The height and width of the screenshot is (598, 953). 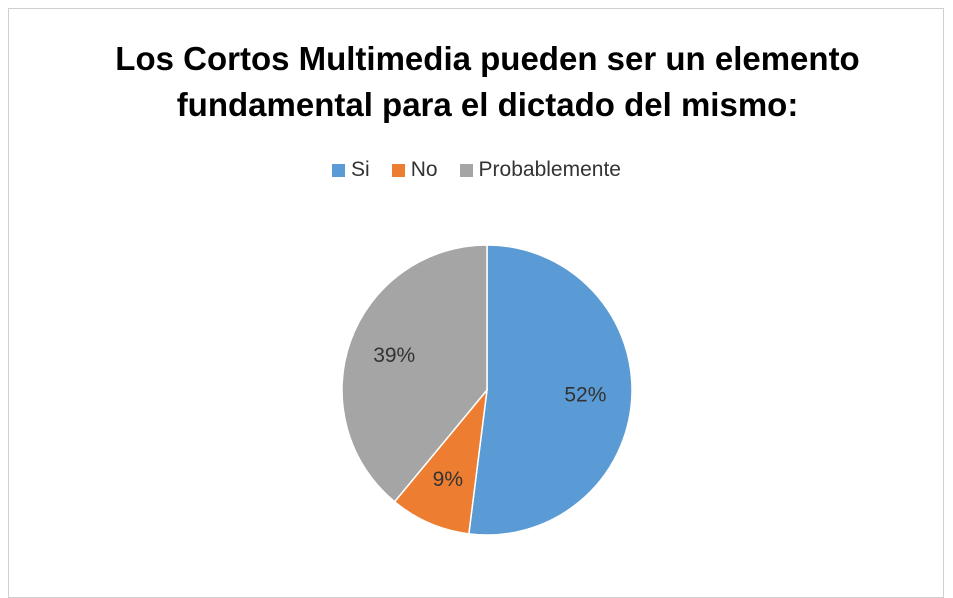 I want to click on legend-label: Si, so click(x=360, y=169).